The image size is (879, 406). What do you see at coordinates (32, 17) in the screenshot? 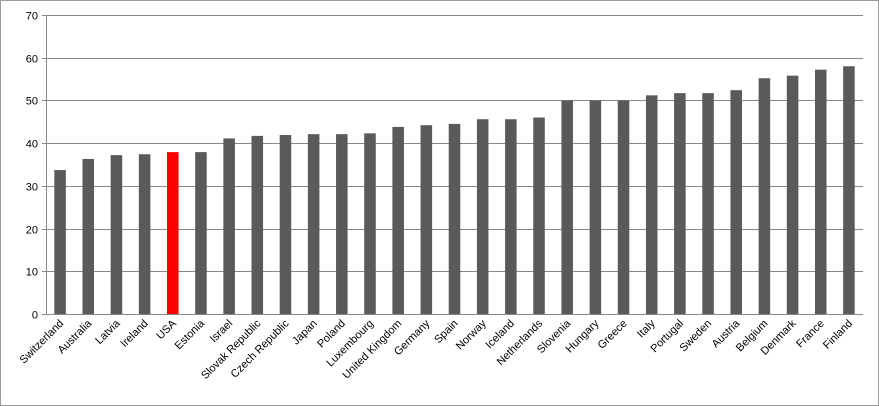
I see `y-tick-label: 70` at bounding box center [32, 17].